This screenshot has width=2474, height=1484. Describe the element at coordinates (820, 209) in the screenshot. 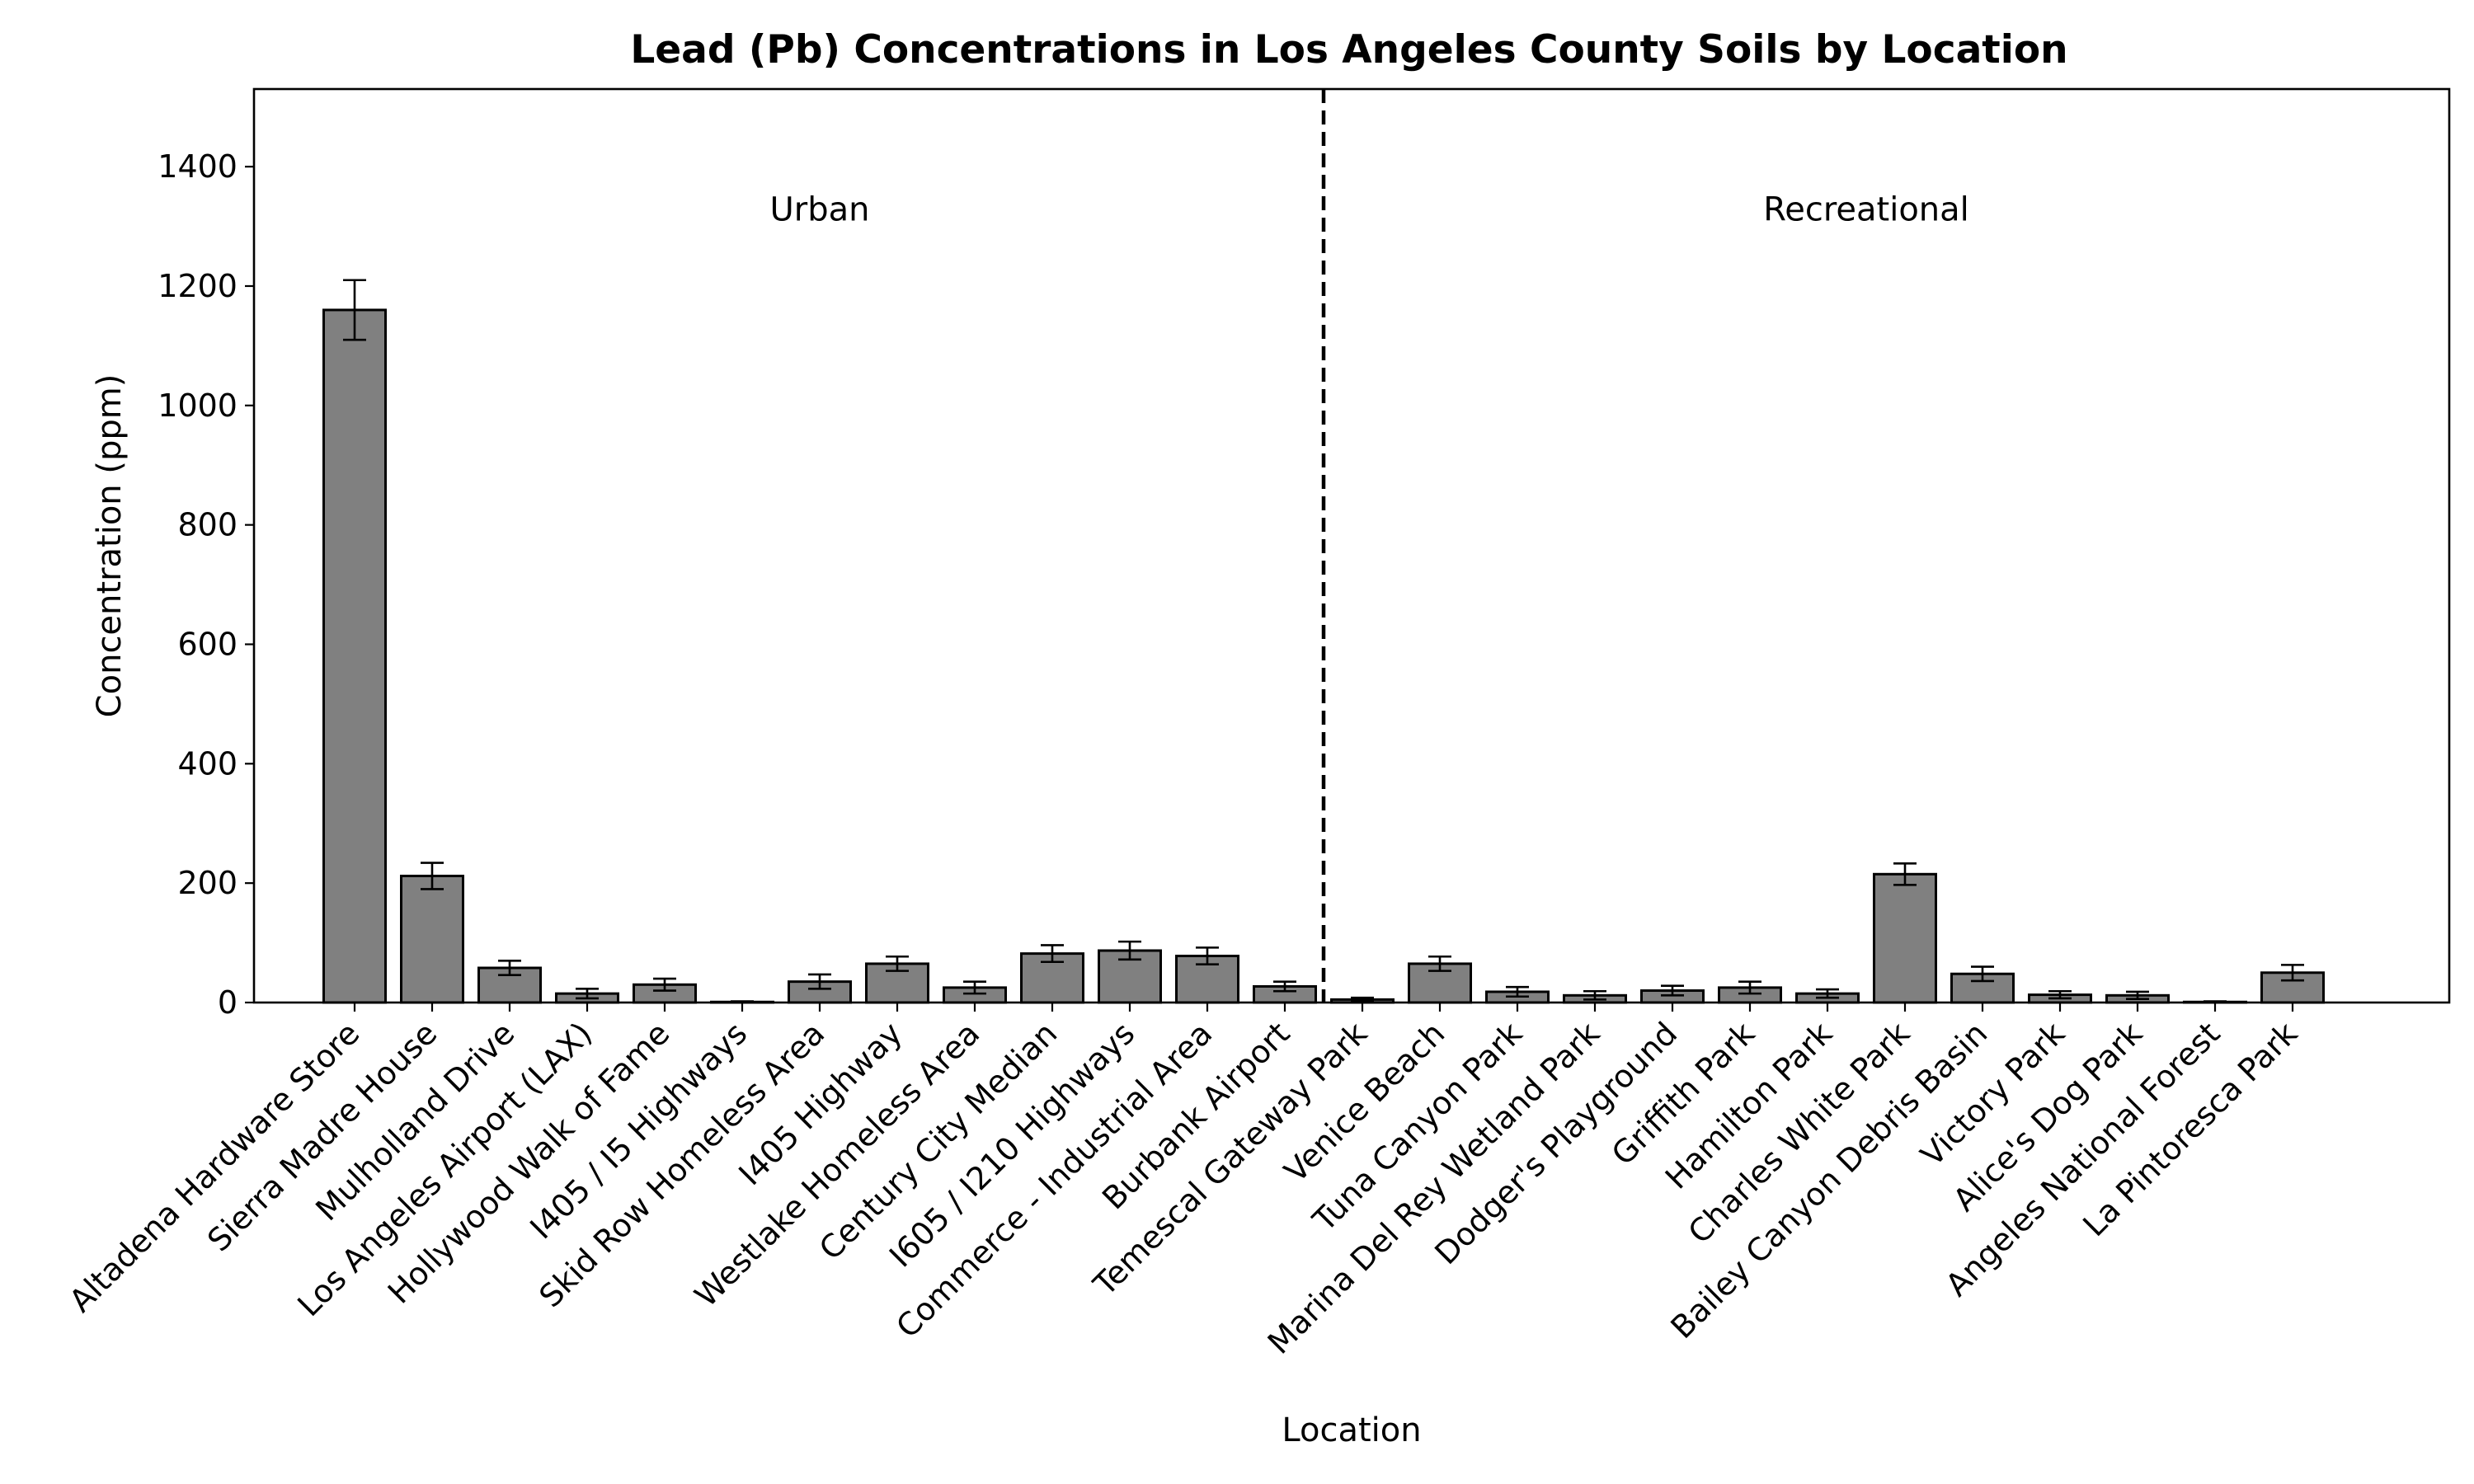

I see `group-annotation: Urban` at that location.